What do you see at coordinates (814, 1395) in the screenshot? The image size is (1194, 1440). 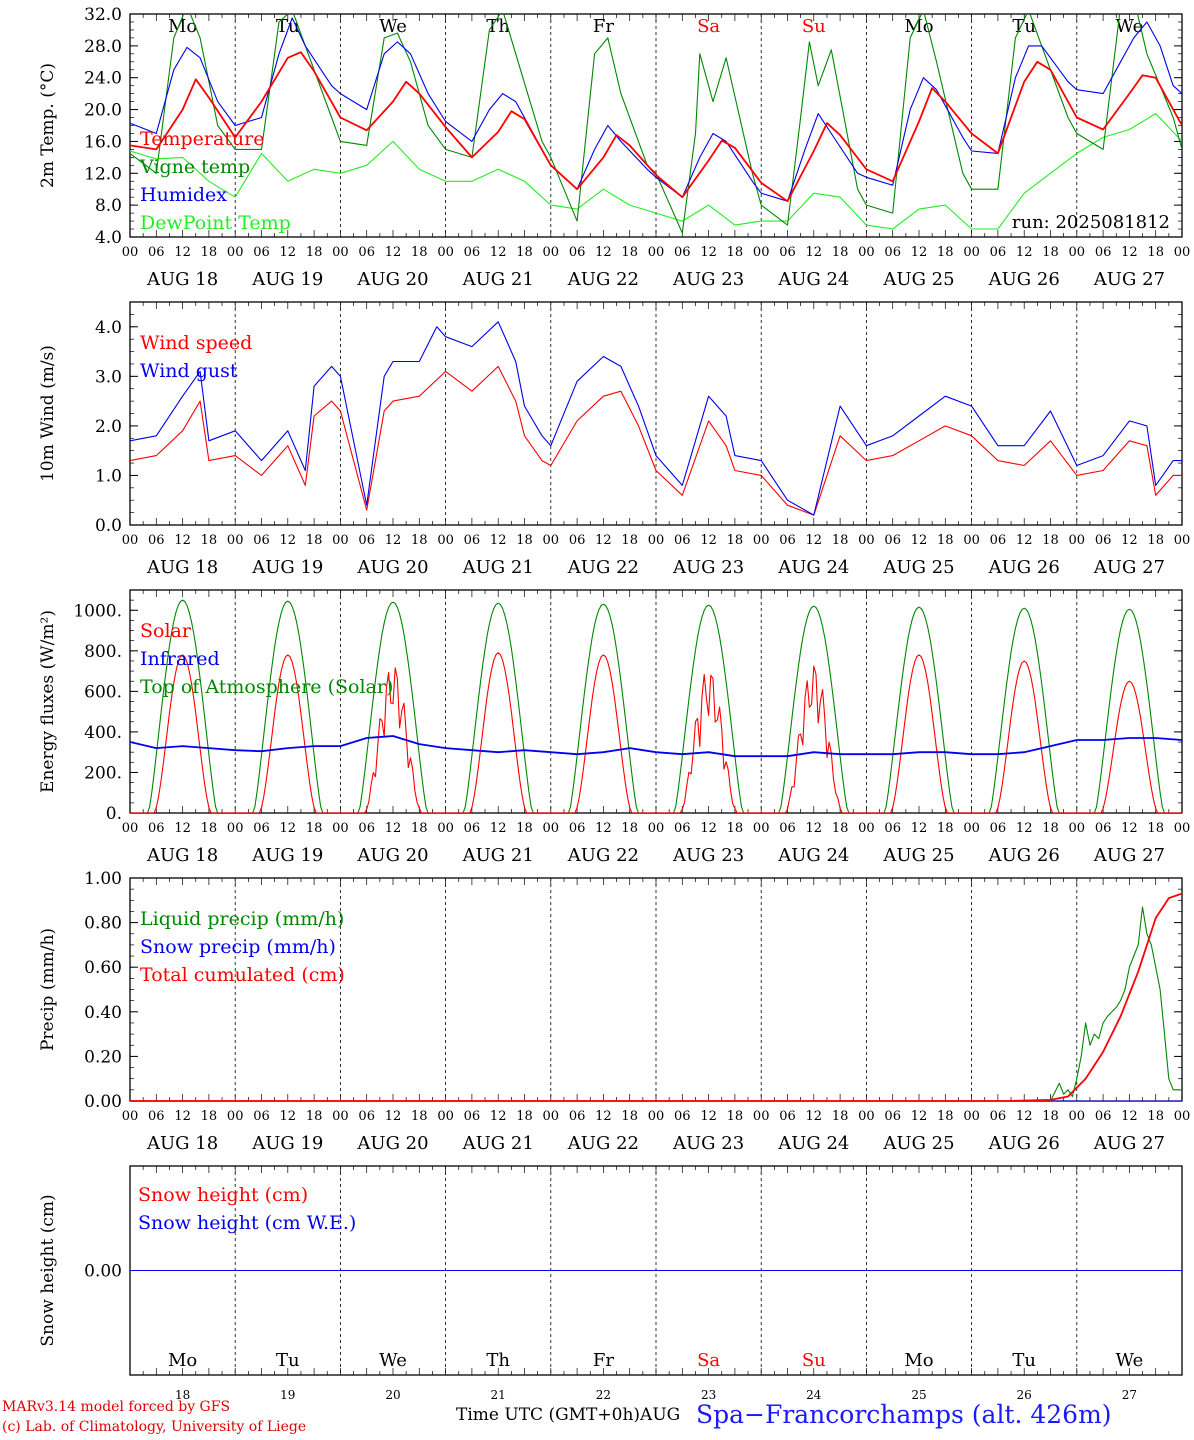 I see `day-number-label: 24` at bounding box center [814, 1395].